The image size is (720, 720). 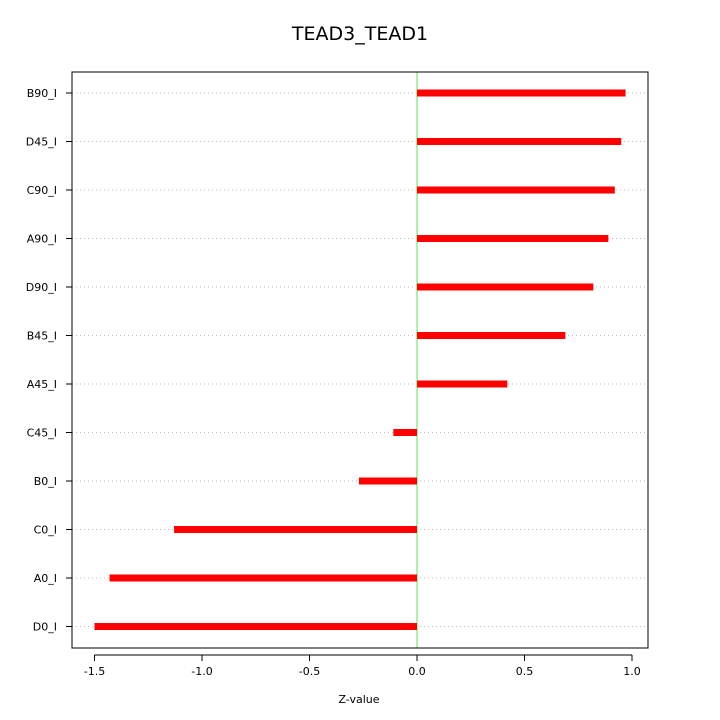 What do you see at coordinates (42, 190) in the screenshot?
I see `y-tick-label: C90_I` at bounding box center [42, 190].